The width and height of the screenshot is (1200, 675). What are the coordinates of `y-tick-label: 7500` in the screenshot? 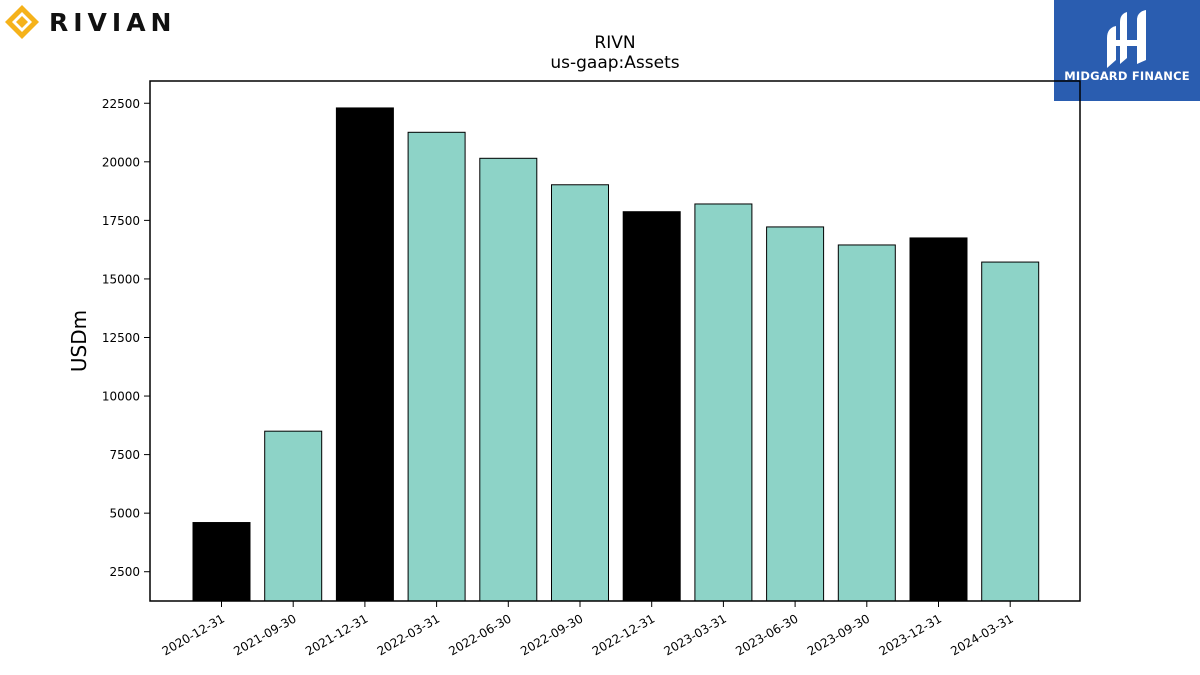 It's located at (124, 455).